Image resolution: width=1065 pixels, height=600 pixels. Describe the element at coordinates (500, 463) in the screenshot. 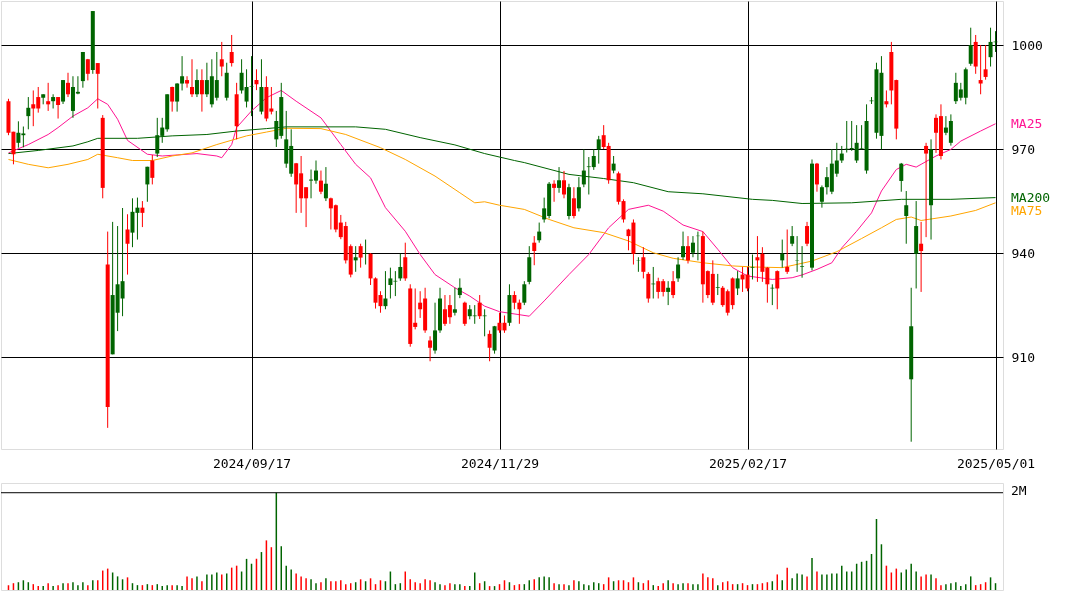

I see `x-tick-label: 2024/11/29` at that location.